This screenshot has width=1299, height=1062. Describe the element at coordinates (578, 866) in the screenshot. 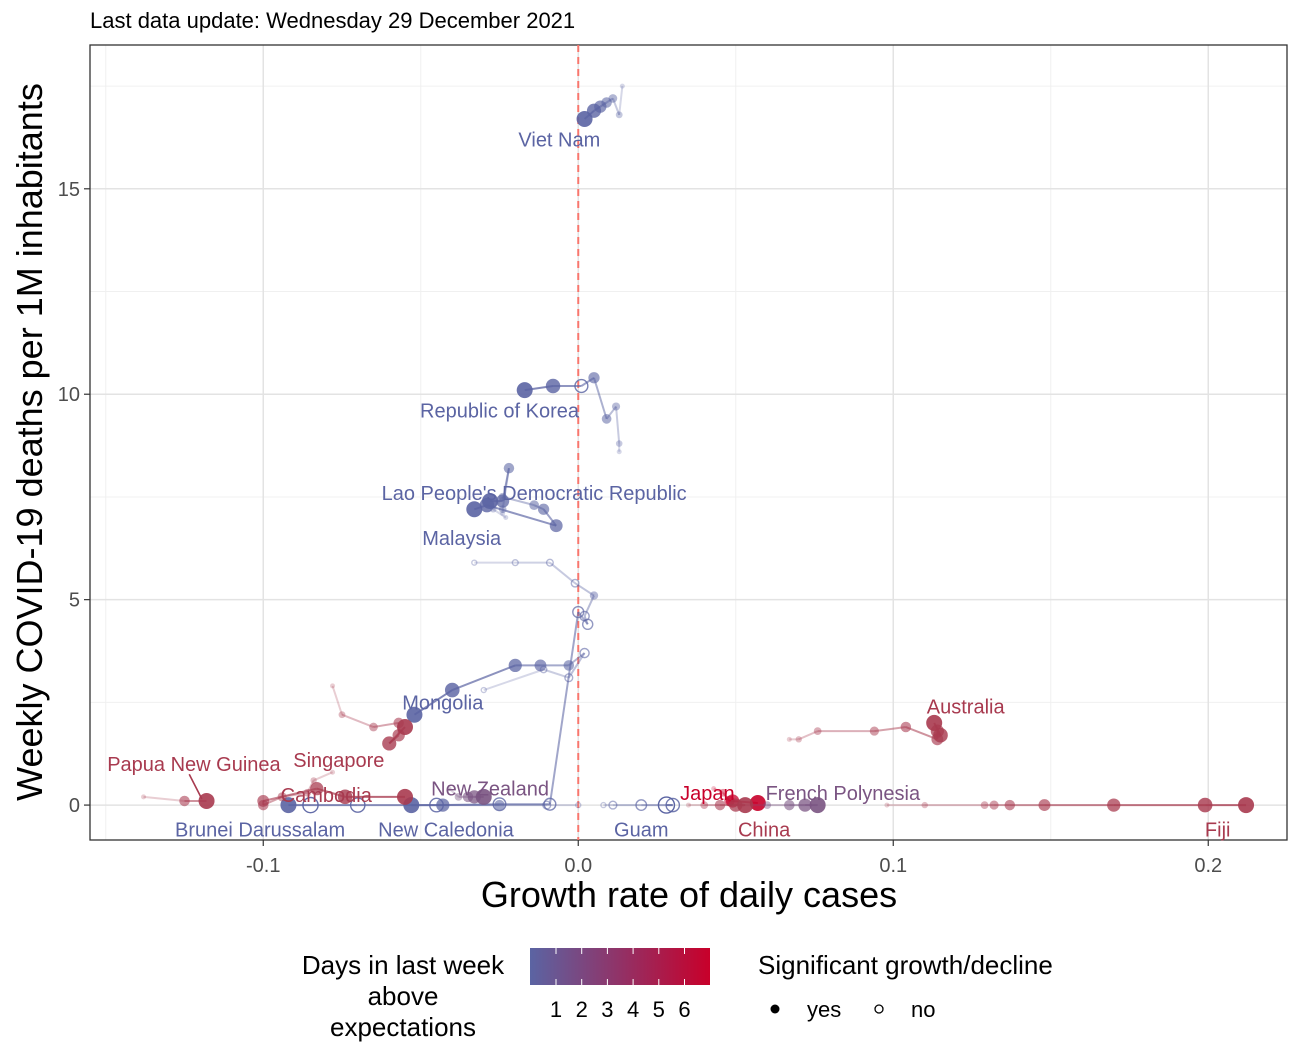

I see `x-tick-label: 0.0` at that location.